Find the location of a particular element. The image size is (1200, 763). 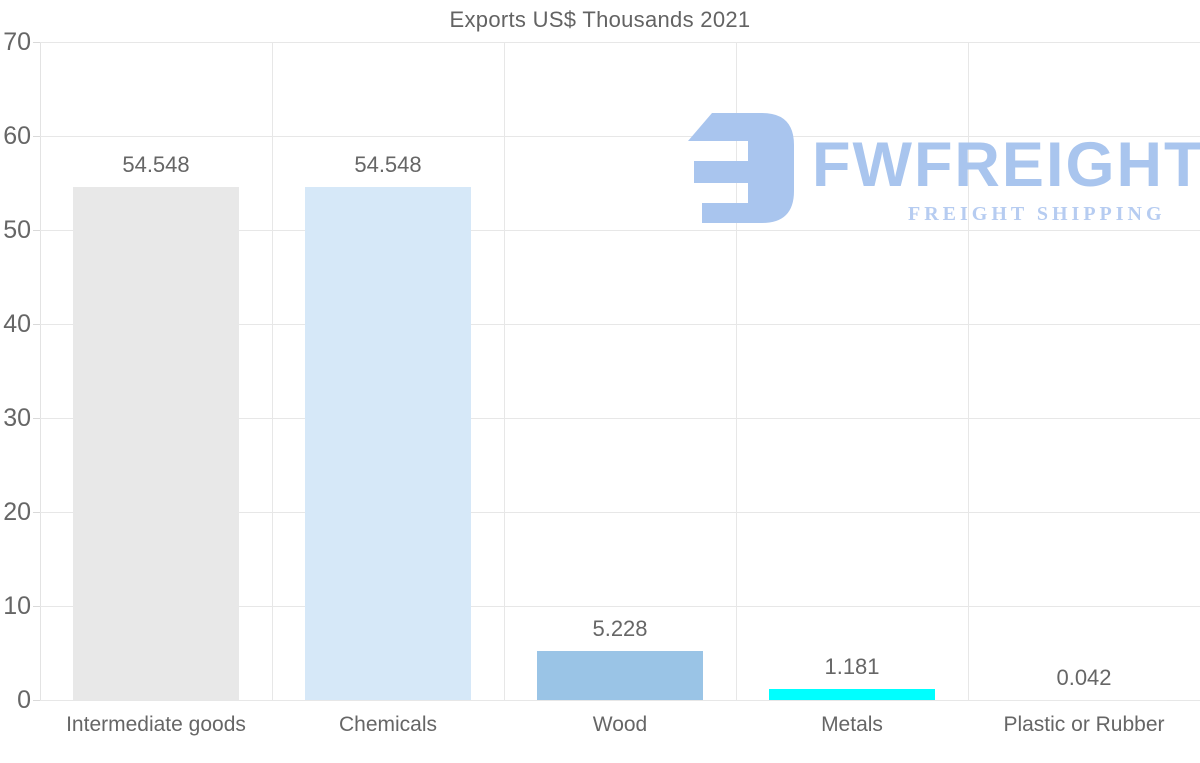

bar-wood is located at coordinates (620, 675).